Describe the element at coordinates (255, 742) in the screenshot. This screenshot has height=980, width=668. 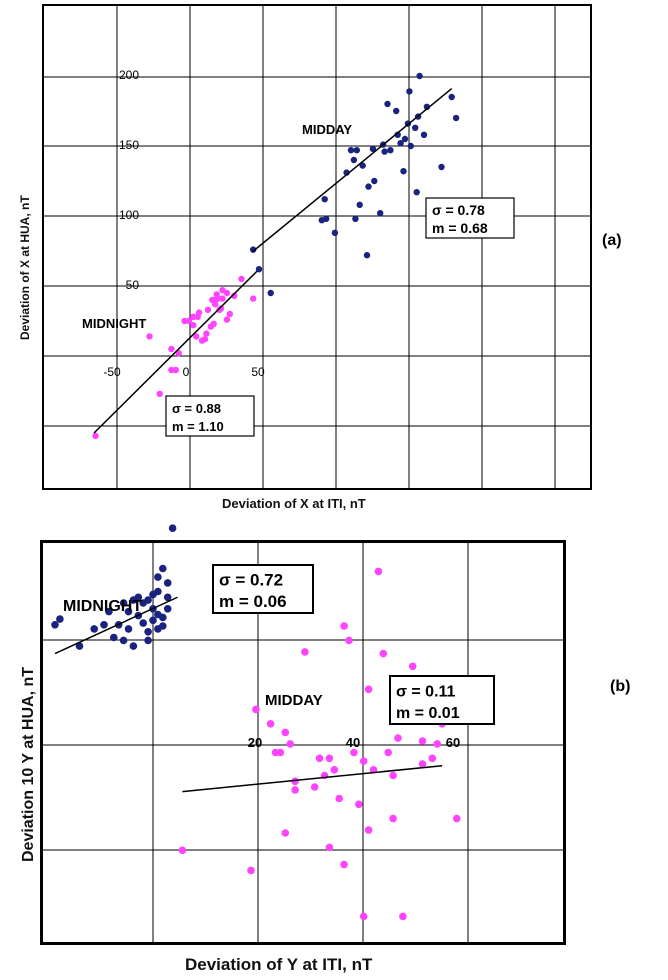
I see `x-tick-label: 20` at that location.